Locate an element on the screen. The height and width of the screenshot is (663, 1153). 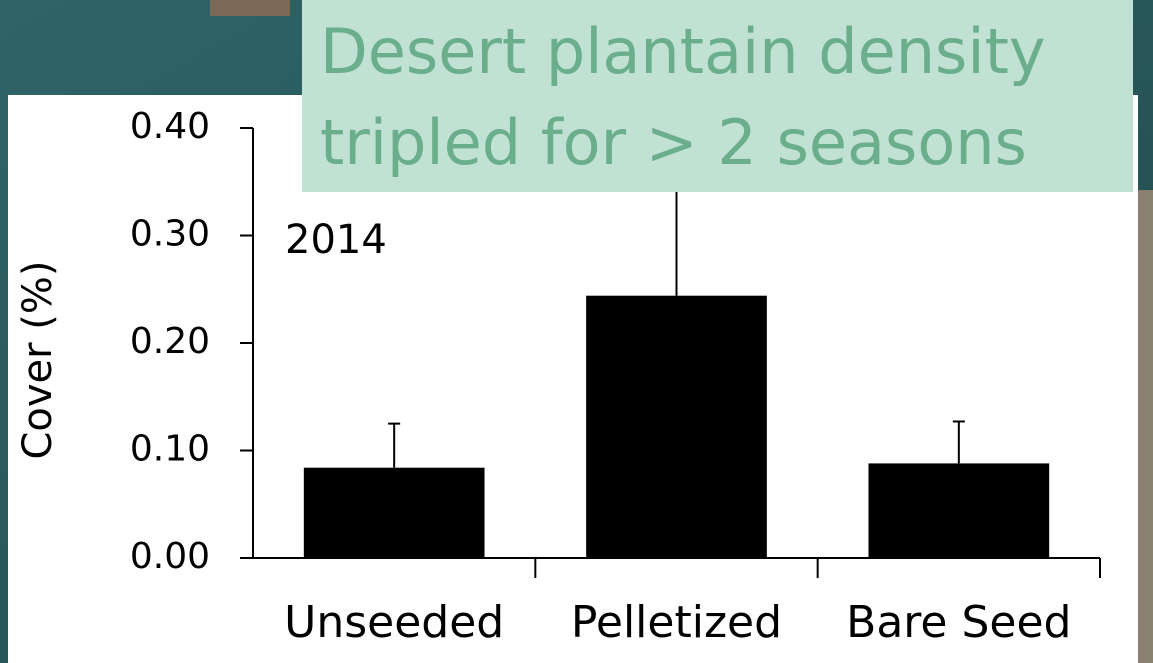
x-tick-label: Unseeded is located at coordinates (394, 622).